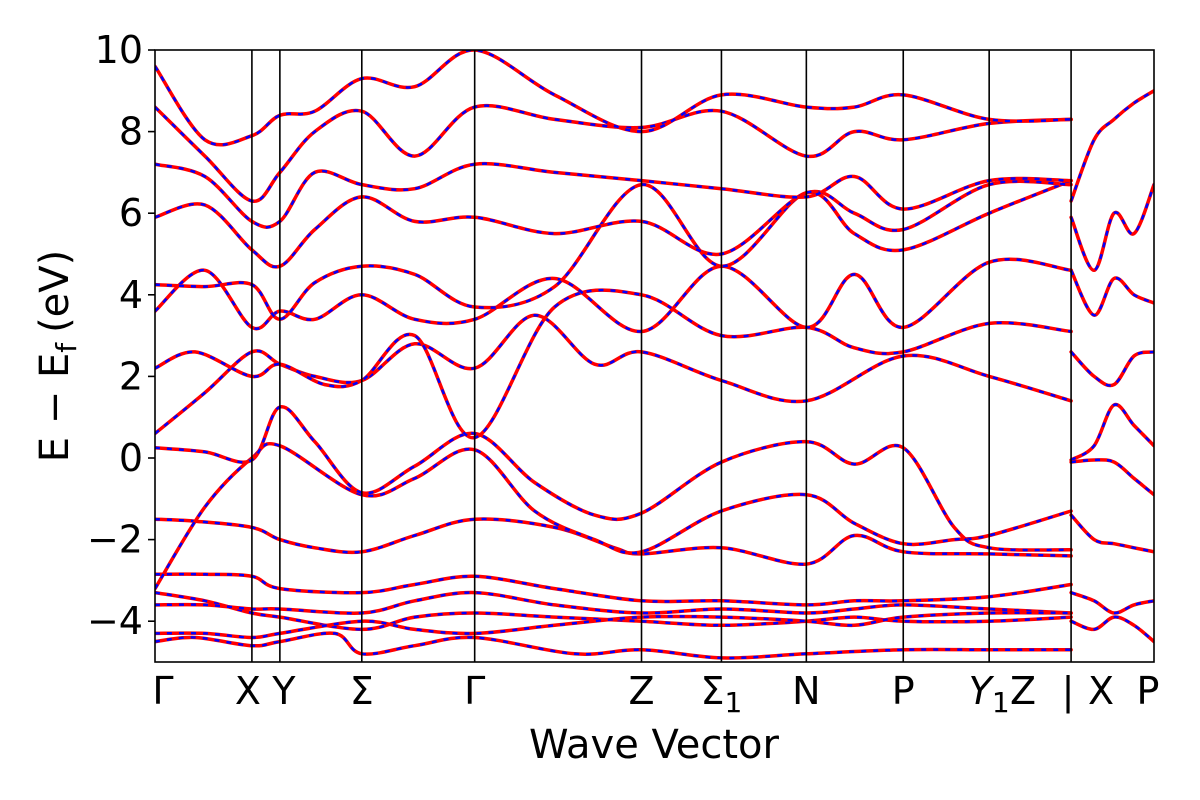 The image size is (1200, 800). Describe the element at coordinates (131, 458) in the screenshot. I see `y-tick-label: 0` at that location.